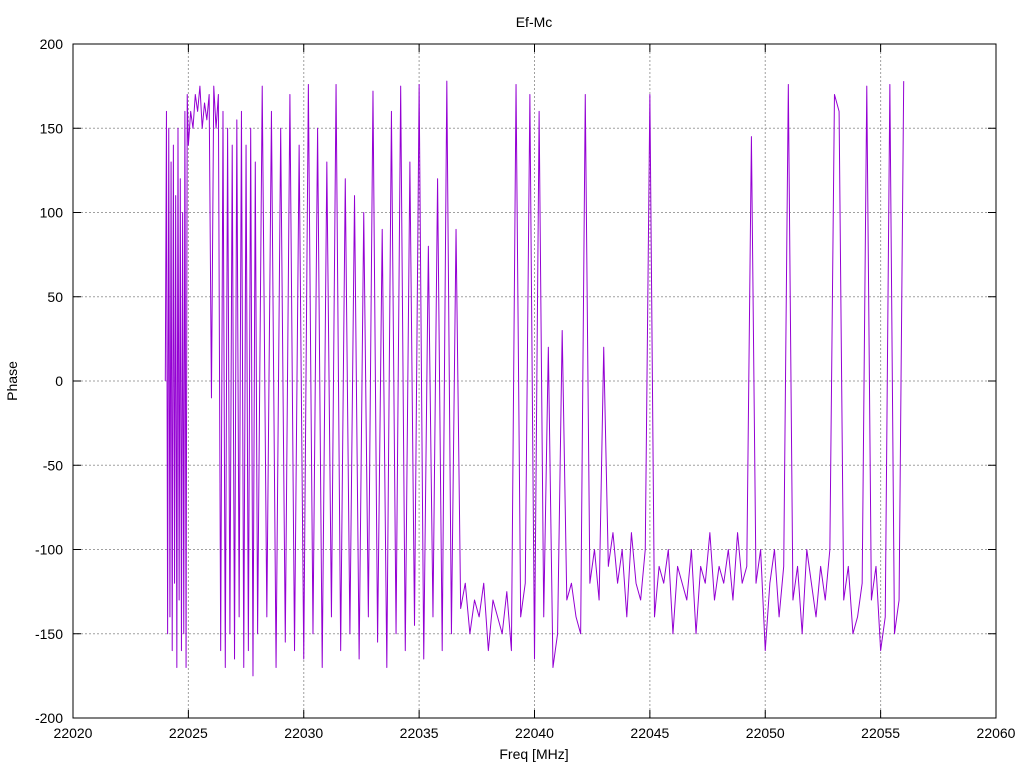  Describe the element at coordinates (303, 733) in the screenshot. I see `x-tick-label: 22030` at that location.